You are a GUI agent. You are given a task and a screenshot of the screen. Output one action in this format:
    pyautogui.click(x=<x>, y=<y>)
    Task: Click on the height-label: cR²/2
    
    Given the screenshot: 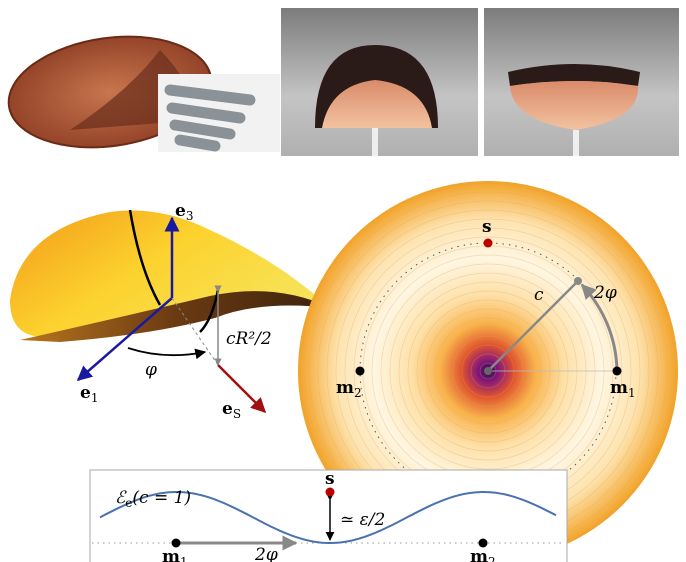 What is the action you would take?
    pyautogui.click(x=249, y=339)
    